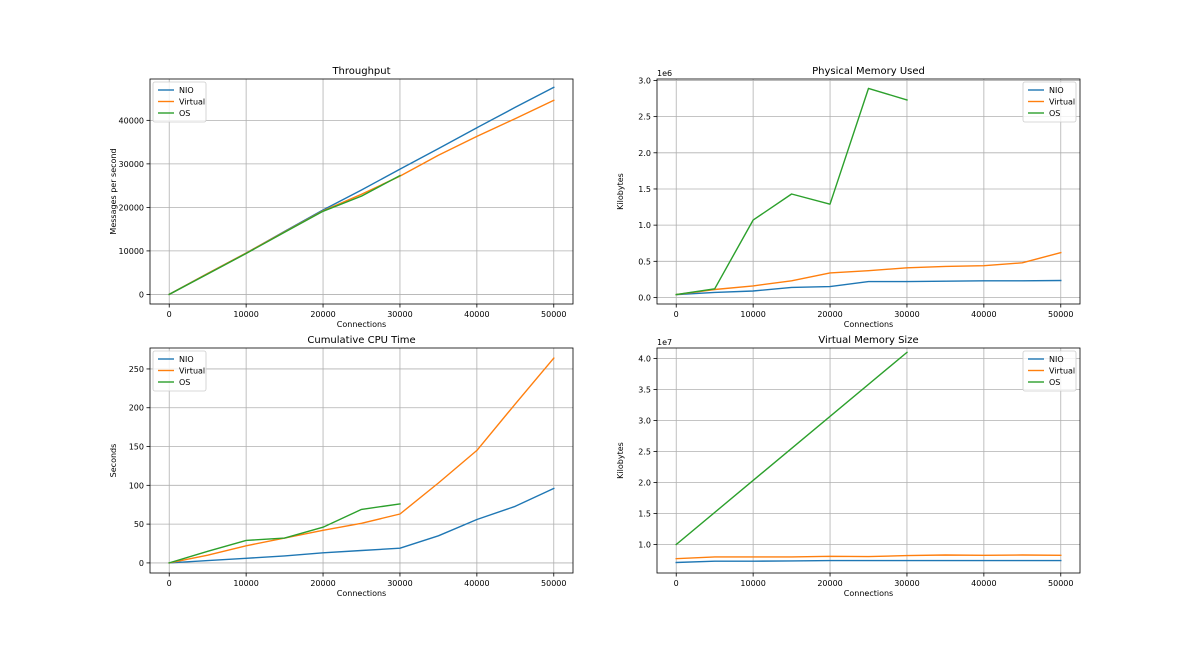 The height and width of the screenshot is (655, 1200). Describe the element at coordinates (136, 408) in the screenshot. I see `y-tick-label: 200` at that location.